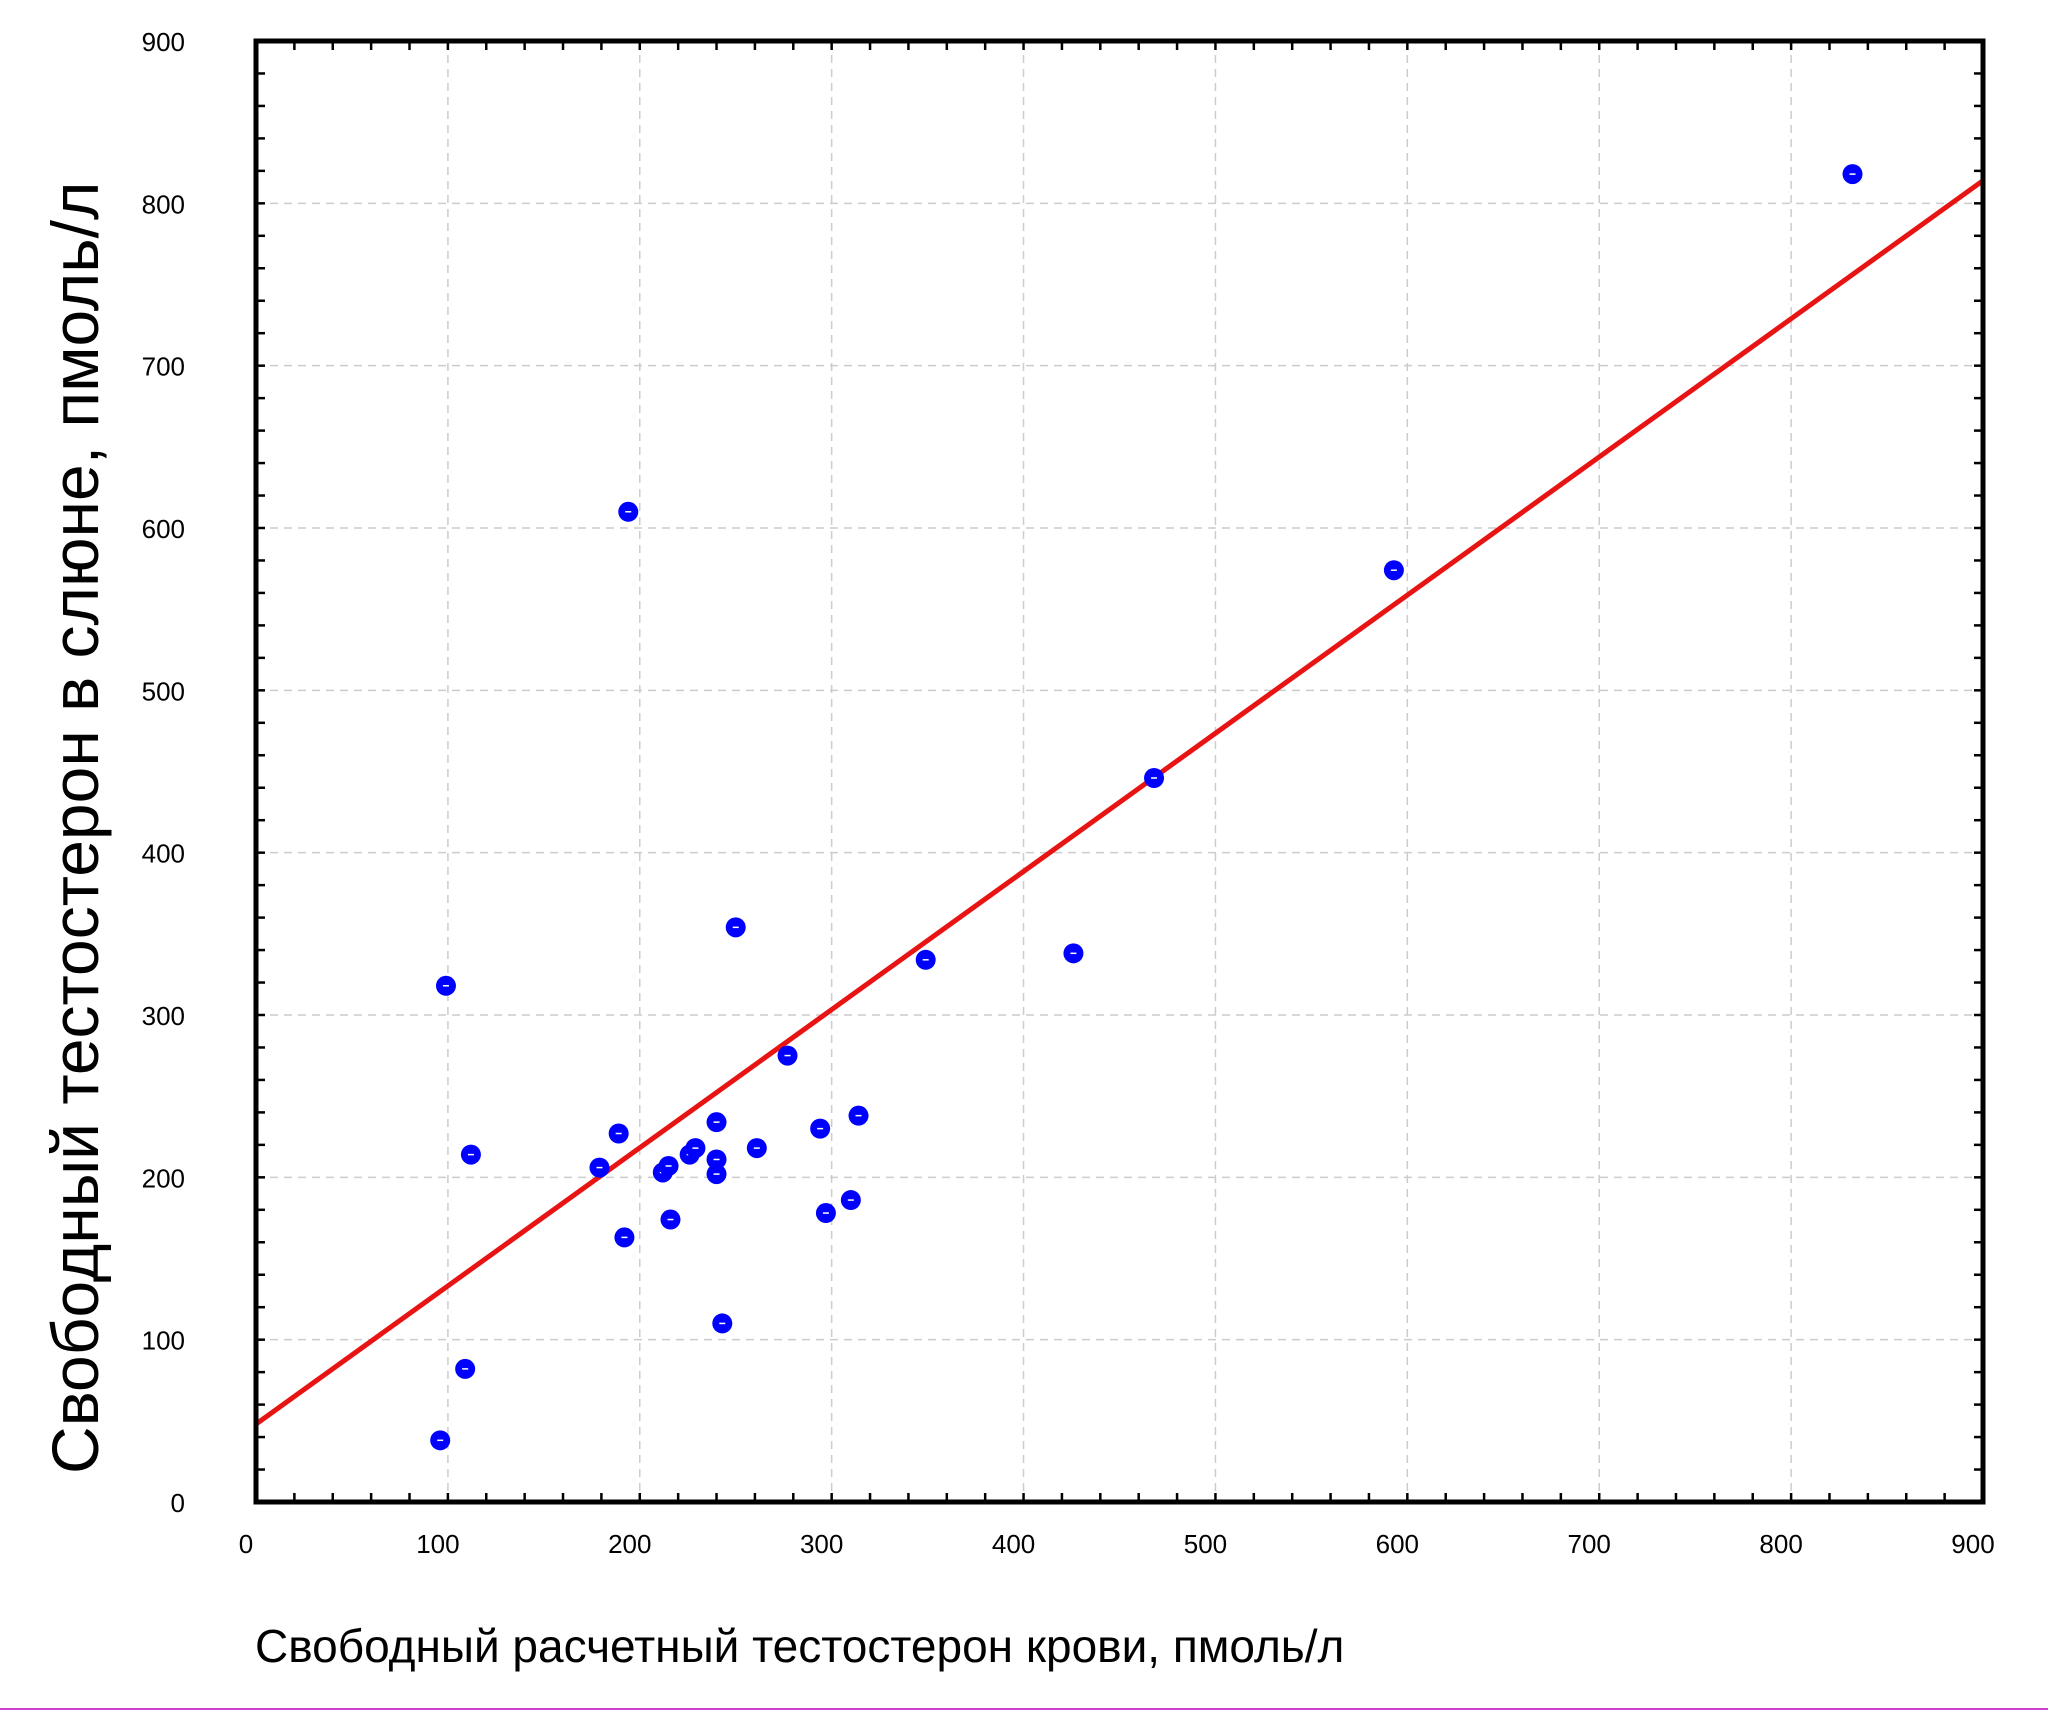  I want to click on y-tick-label: 0, so click(178, 1503).